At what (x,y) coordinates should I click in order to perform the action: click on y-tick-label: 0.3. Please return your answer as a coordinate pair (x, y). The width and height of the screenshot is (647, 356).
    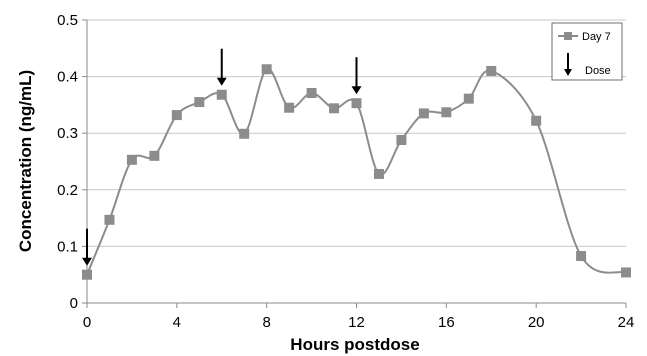
    Looking at the image, I should click on (67, 133).